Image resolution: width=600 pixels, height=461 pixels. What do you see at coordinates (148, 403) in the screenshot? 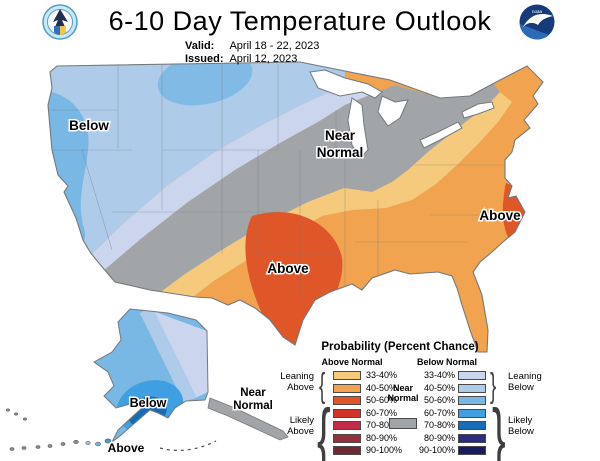
I see `label-ak-below: Below` at bounding box center [148, 403].